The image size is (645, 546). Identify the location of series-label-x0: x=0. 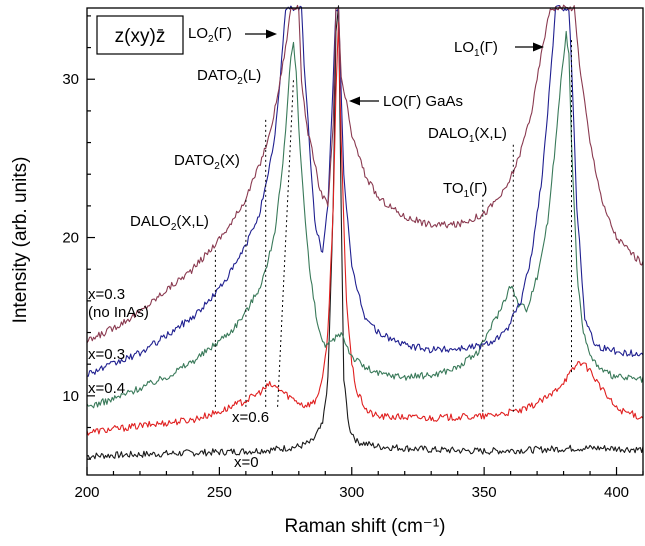
(246, 462).